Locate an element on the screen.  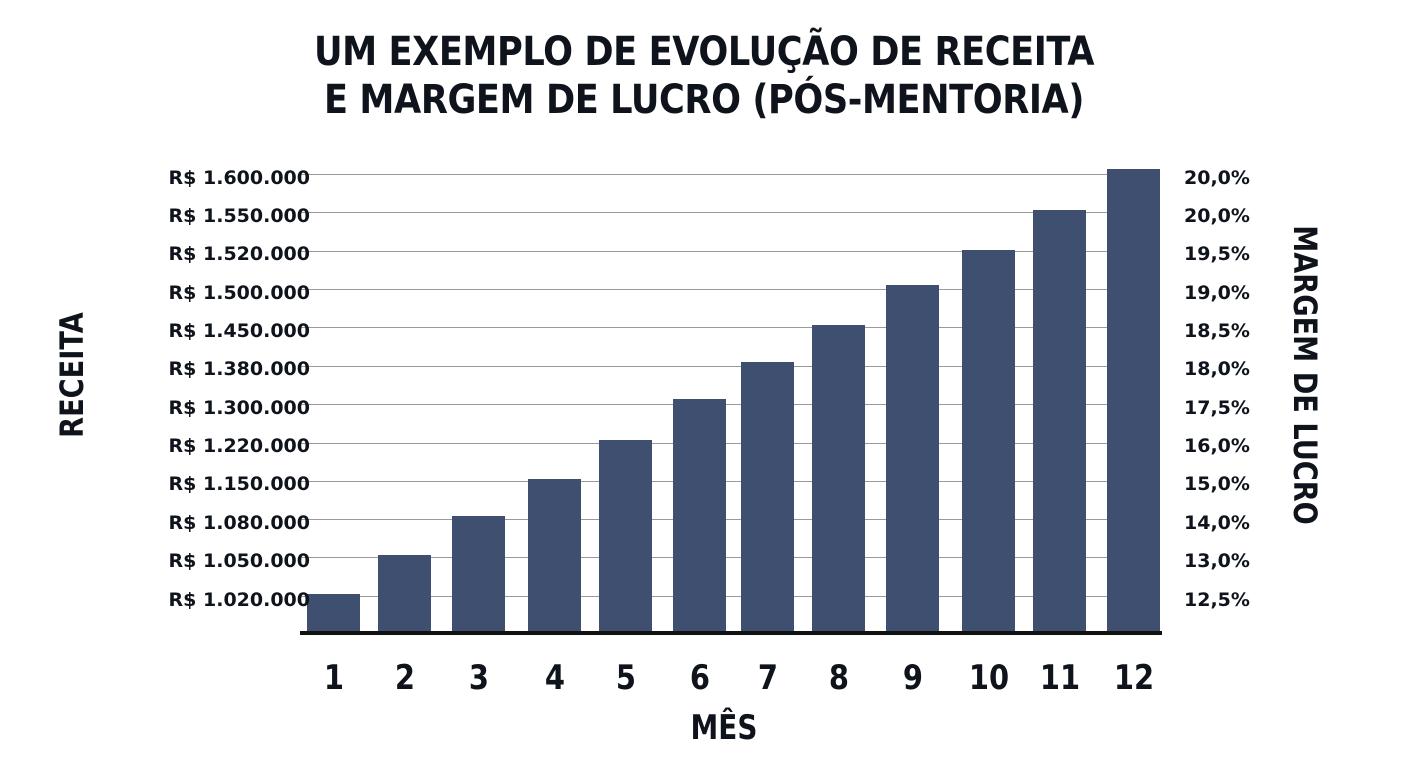
y-tick-right: 18,0% is located at coordinates (1217, 369).